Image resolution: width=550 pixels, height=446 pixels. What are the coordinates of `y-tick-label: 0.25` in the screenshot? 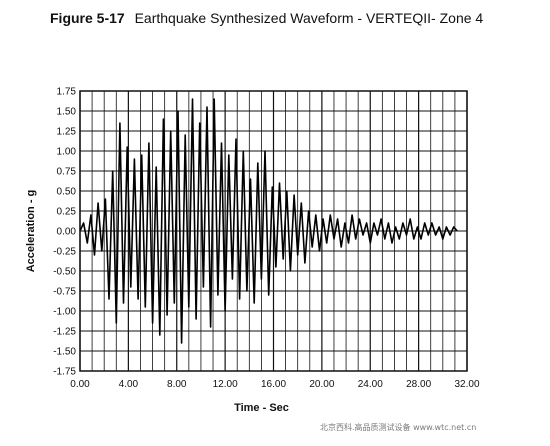 It's located at (67, 212).